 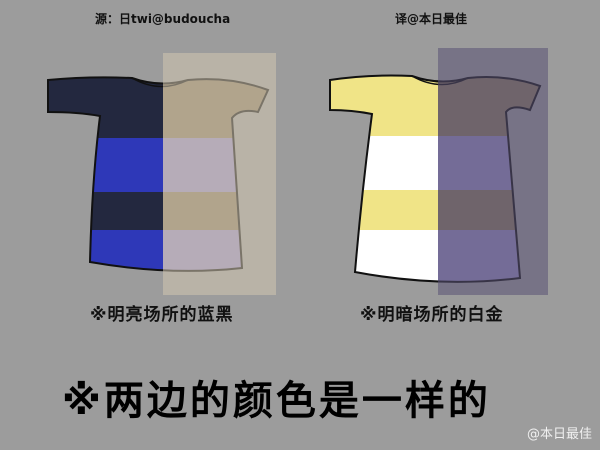 I want to click on caption-bright-setting: ※明亮场所的蓝黑, so click(x=162, y=315).